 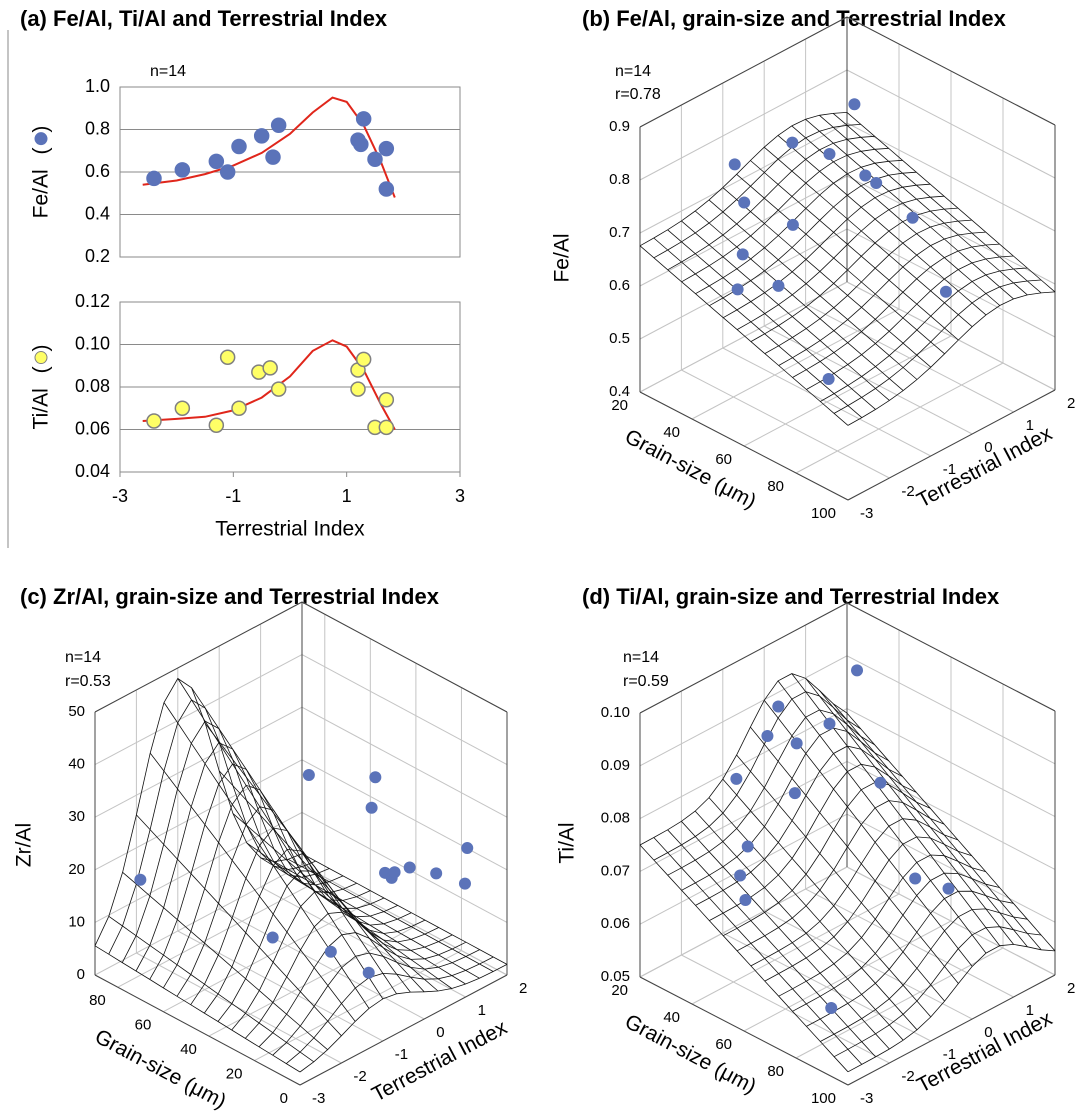 I want to click on z-tick-label: 0.8, so click(x=619, y=179).